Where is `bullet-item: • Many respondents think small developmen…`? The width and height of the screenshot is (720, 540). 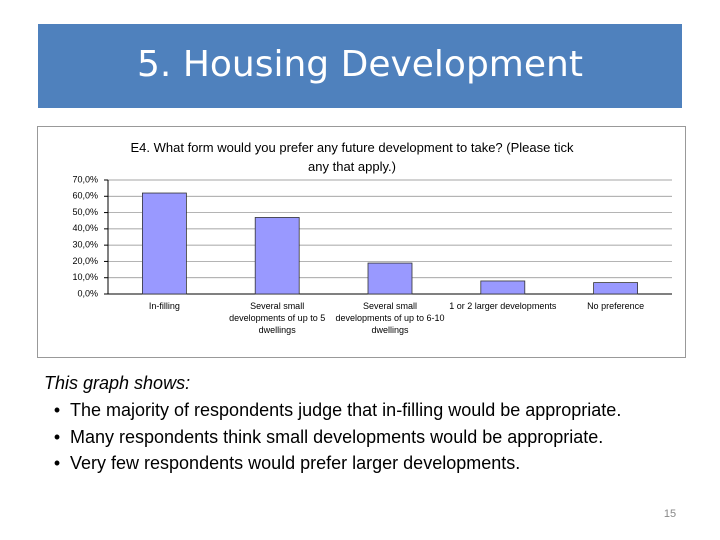 bullet-item: • Many respondents think small developmen… is located at coordinates (328, 436).